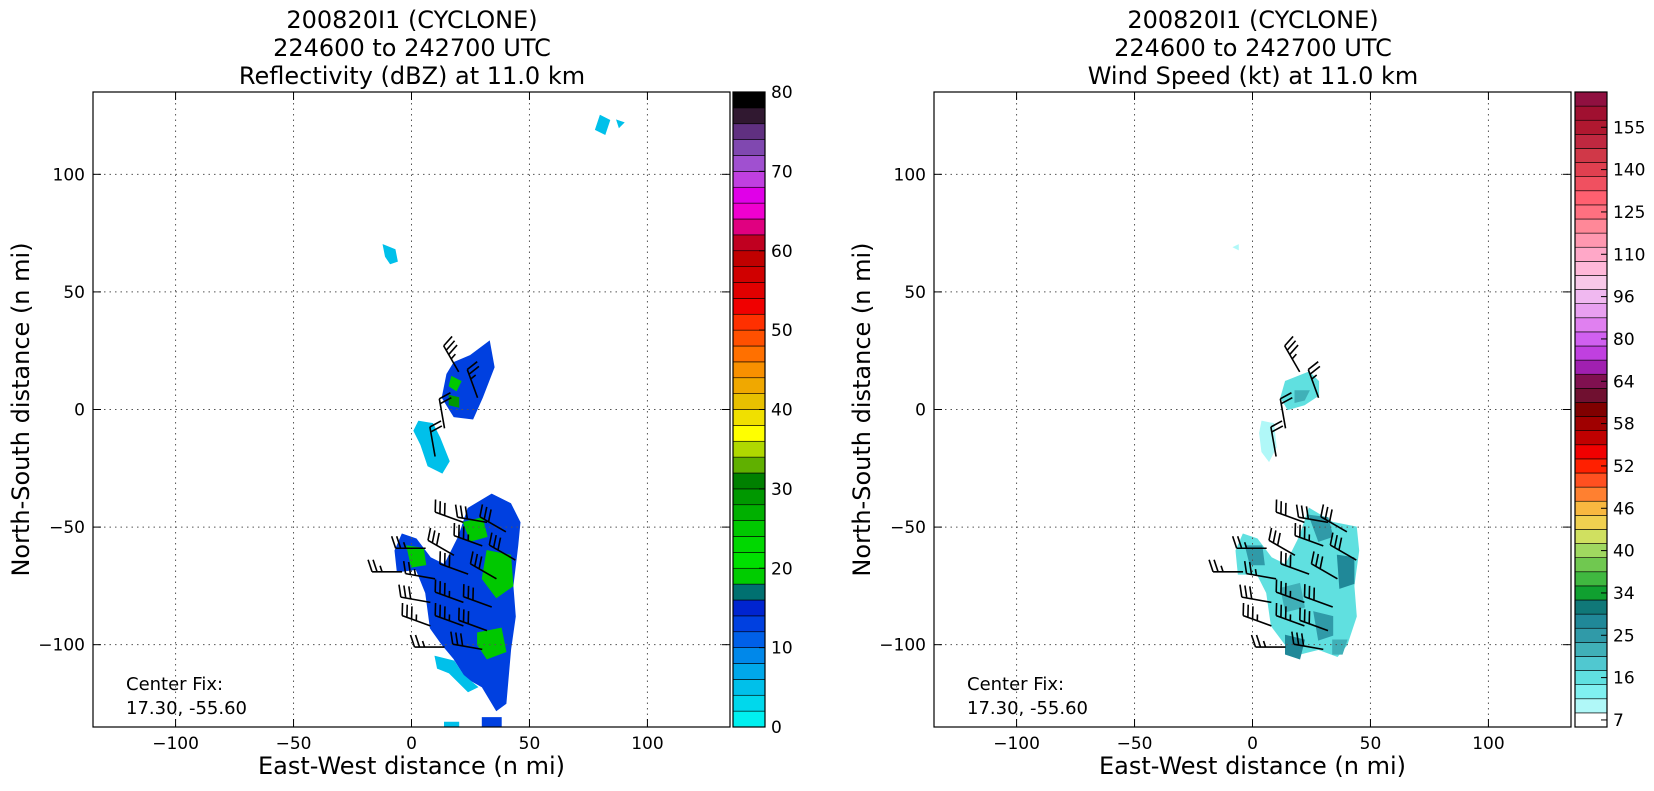 Image resolution: width=1654 pixels, height=791 pixels. I want to click on colorbar-tick-label: 125, so click(1629, 213).